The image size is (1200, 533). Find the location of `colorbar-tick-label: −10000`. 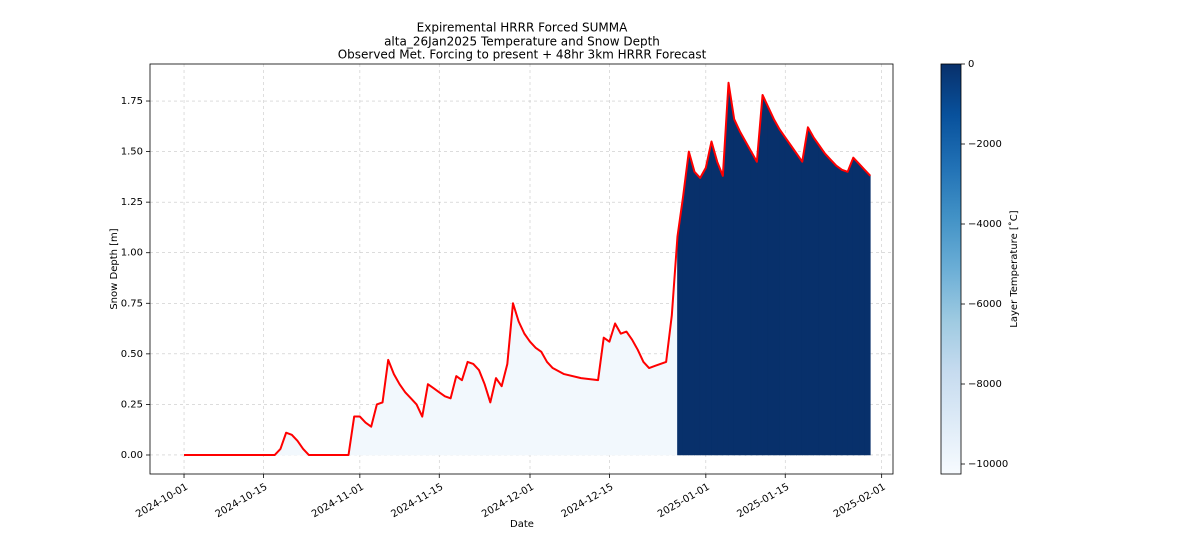

colorbar-tick-label: −10000 is located at coordinates (988, 464).